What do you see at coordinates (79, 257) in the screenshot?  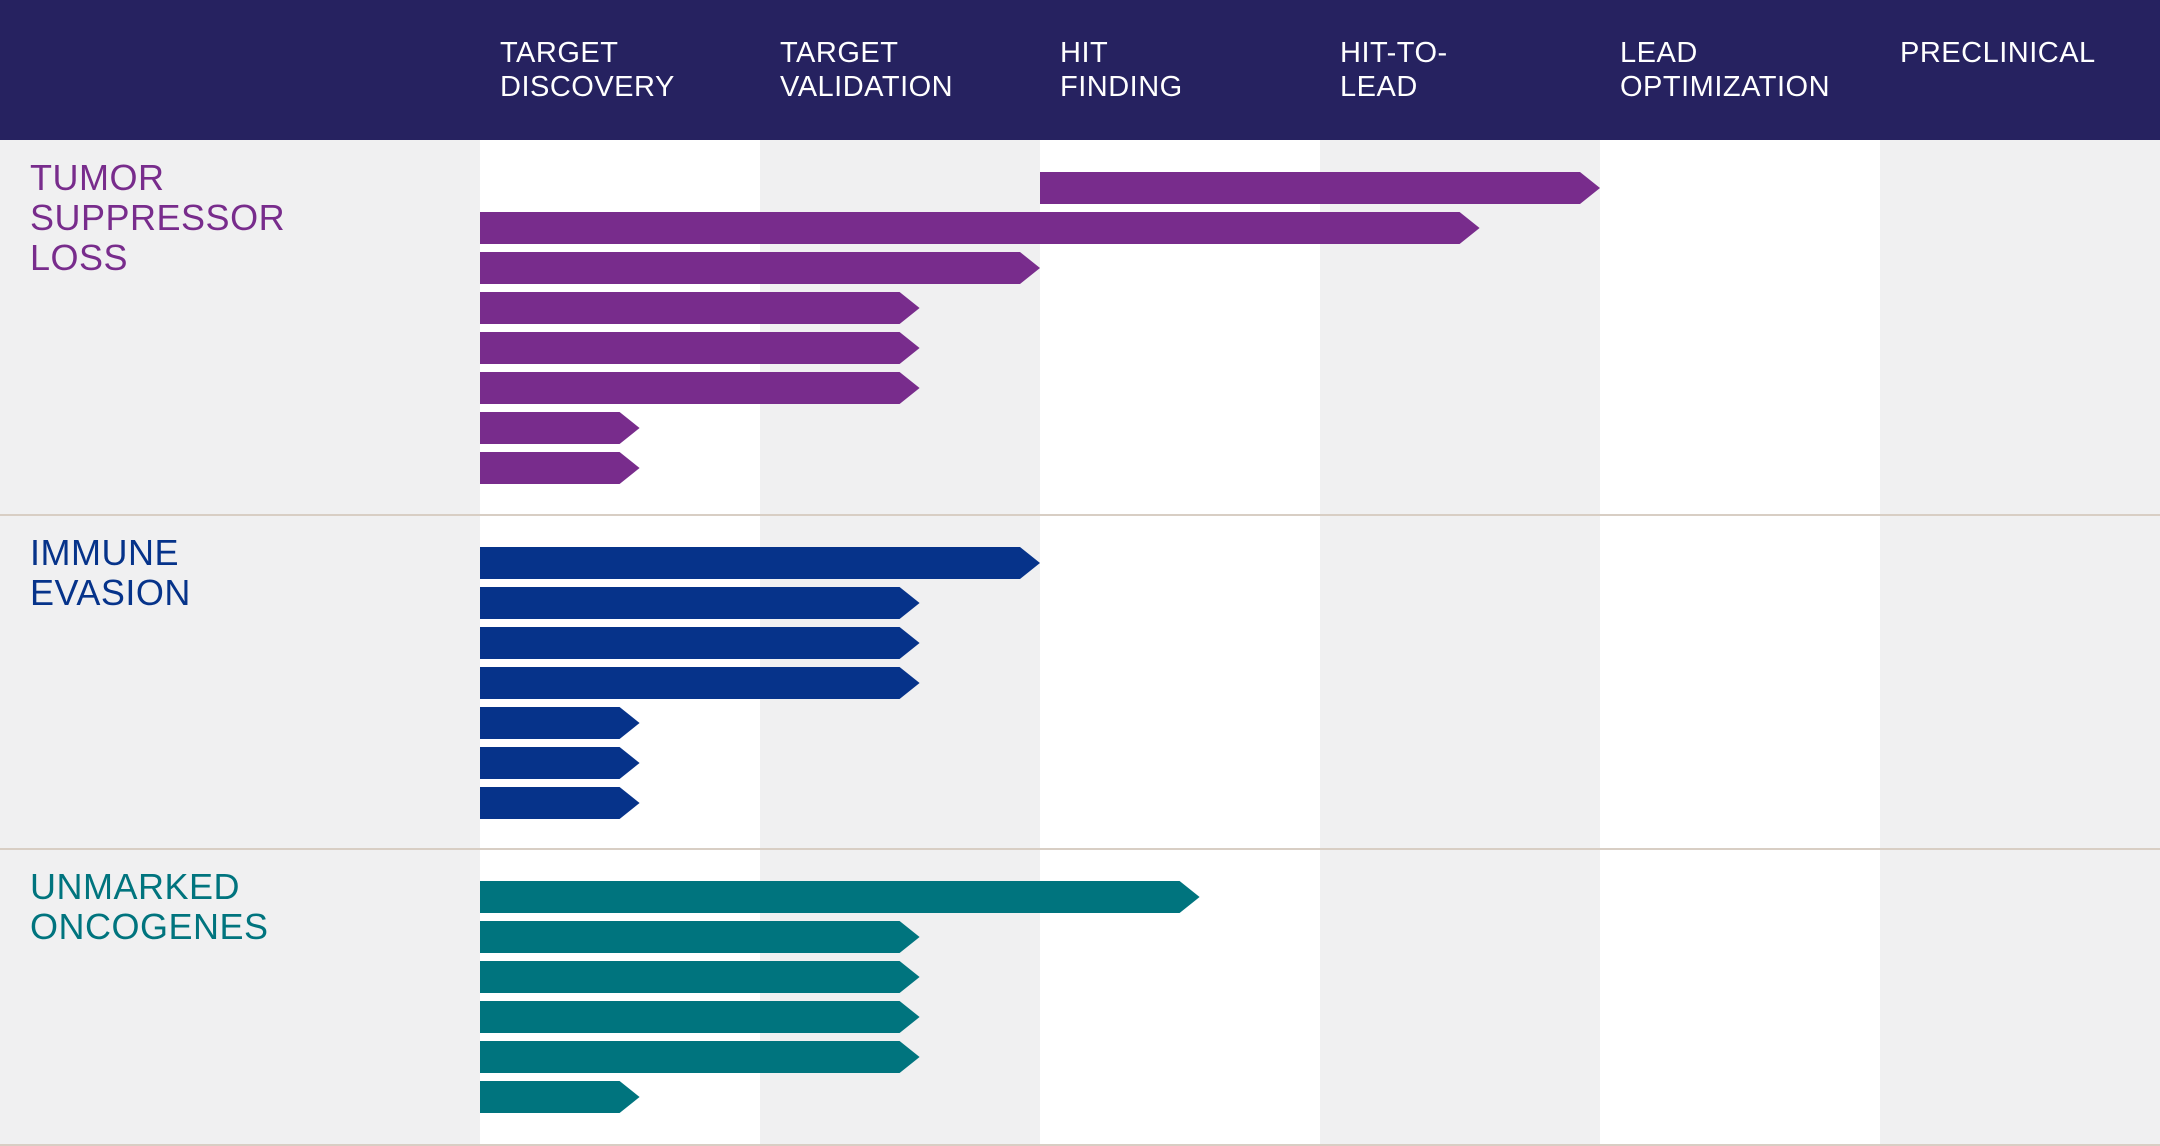 I see `group-label: LOSS` at bounding box center [79, 257].